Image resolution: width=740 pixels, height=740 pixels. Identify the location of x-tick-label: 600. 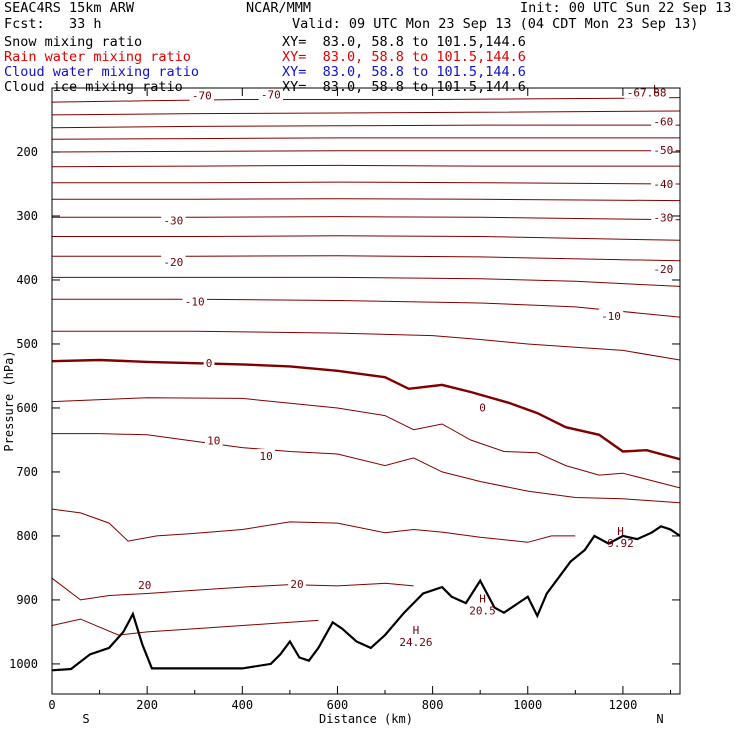
(338, 705).